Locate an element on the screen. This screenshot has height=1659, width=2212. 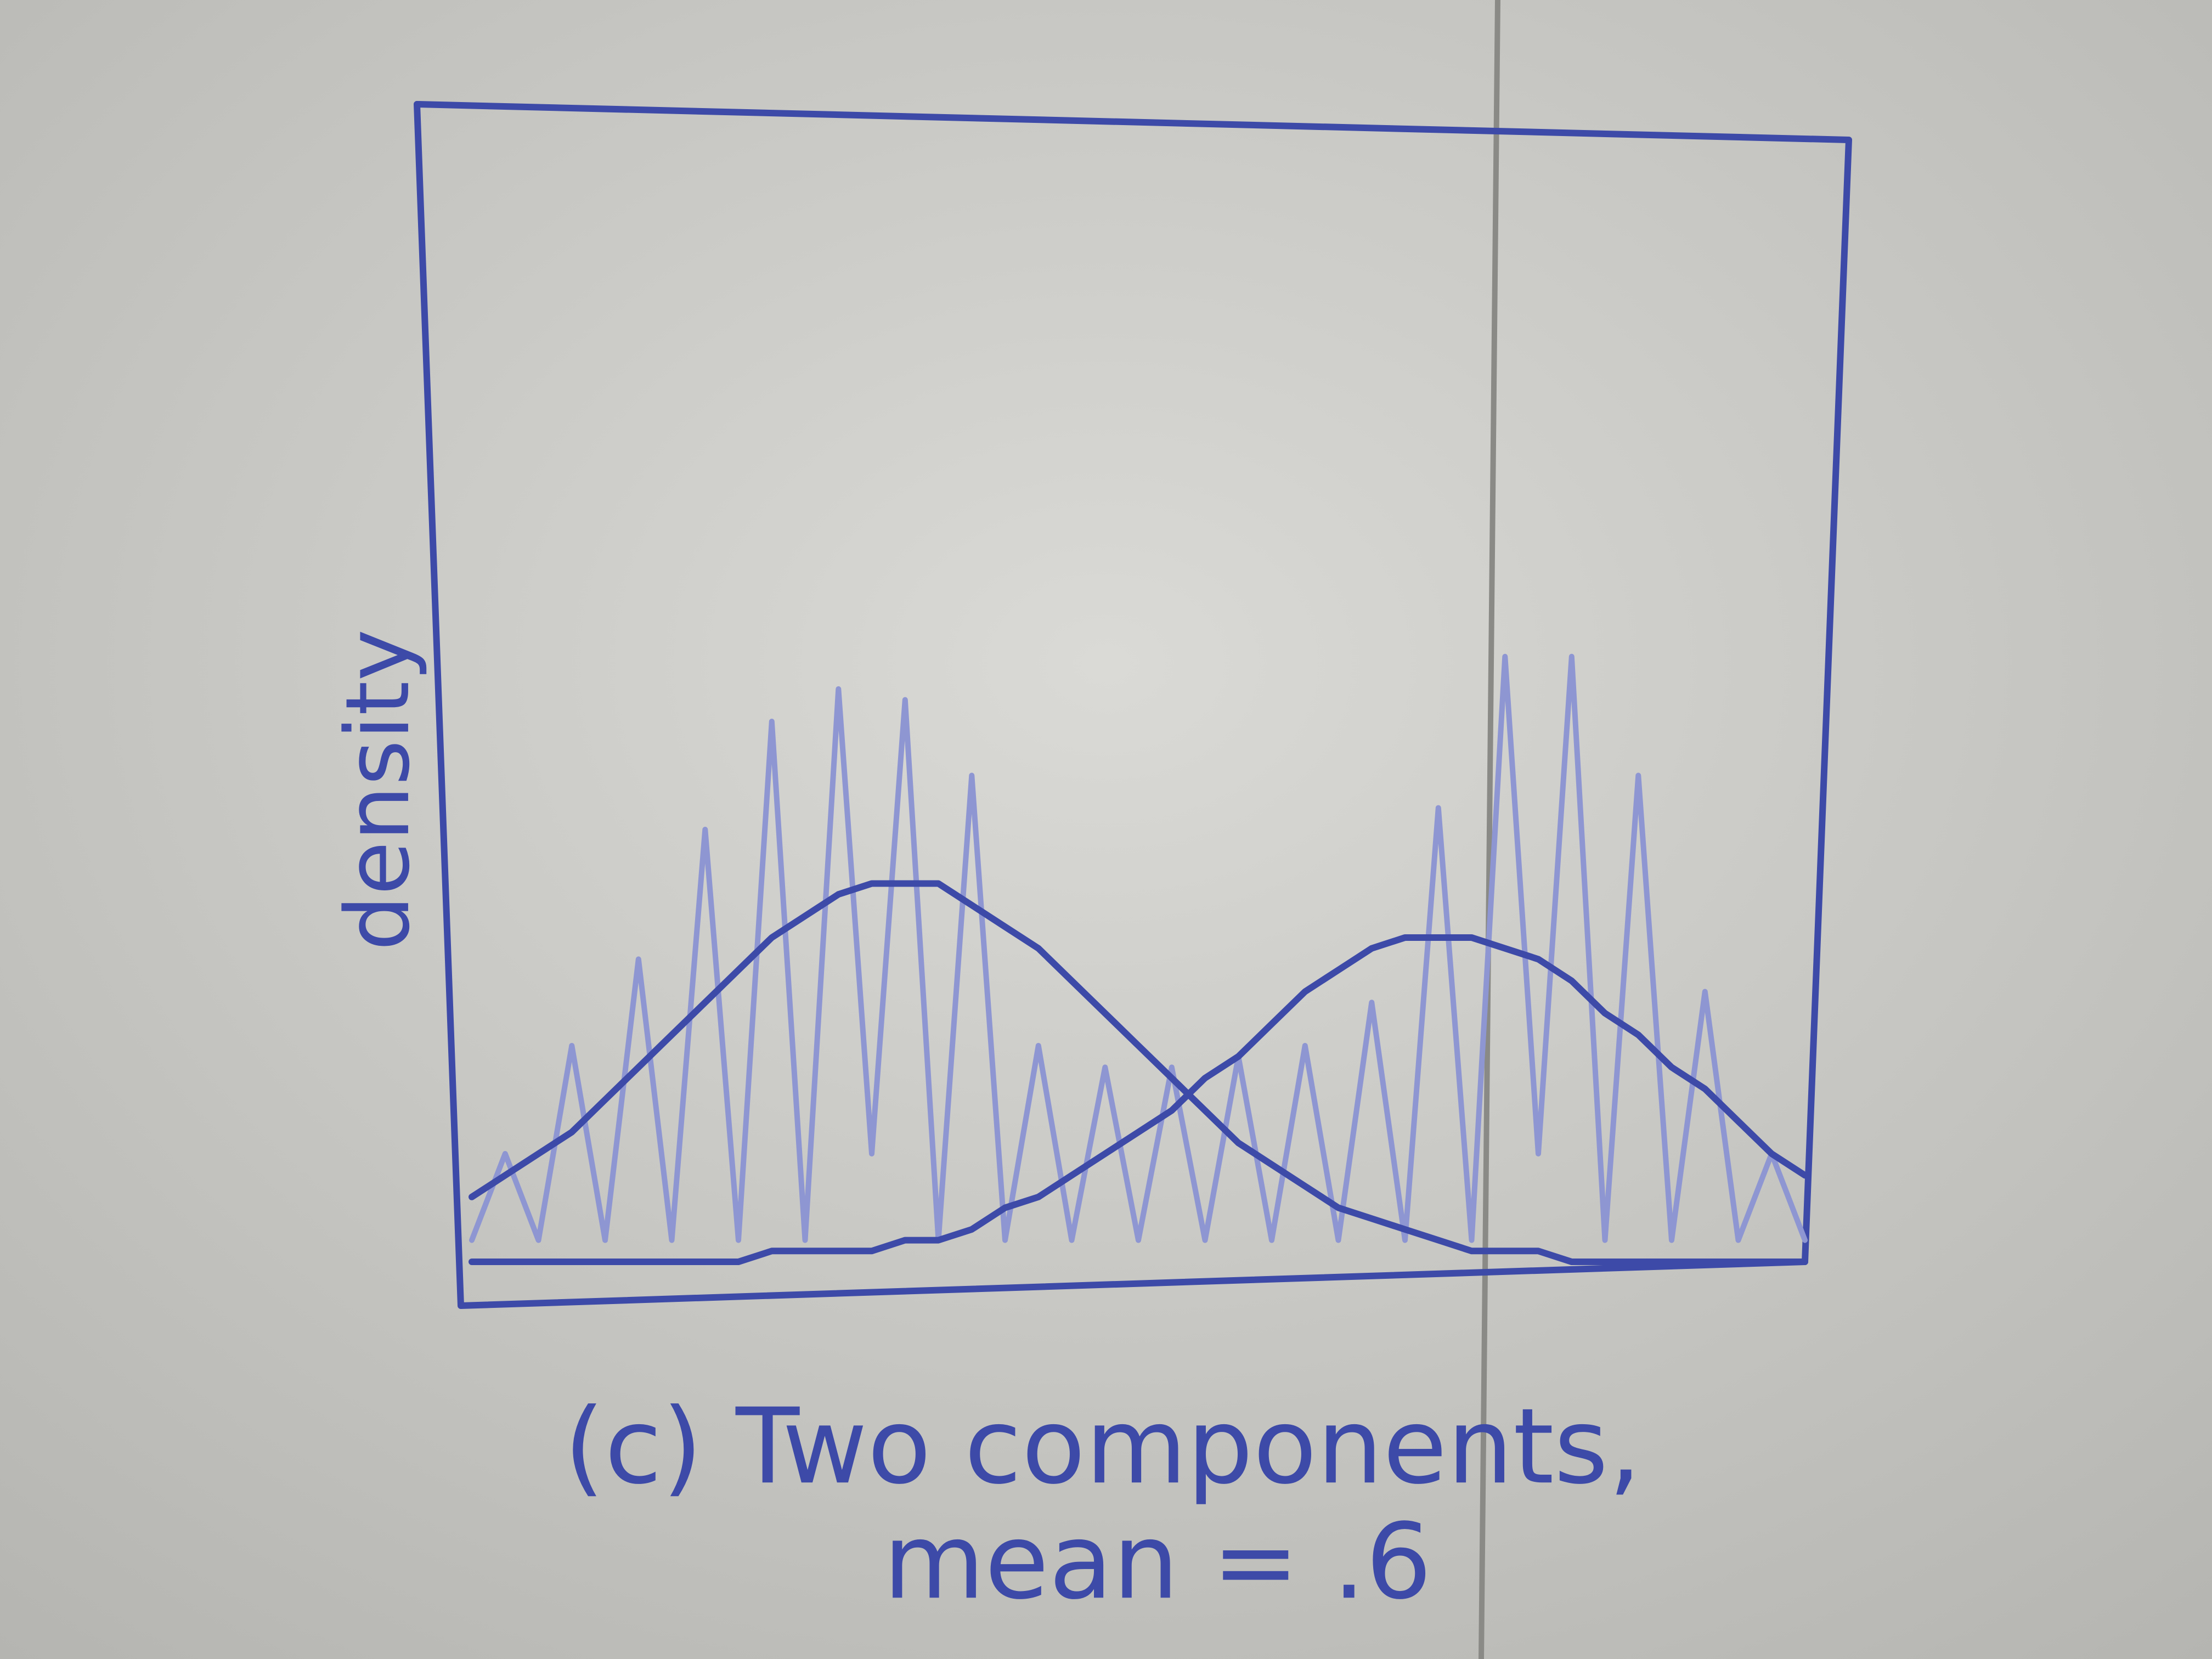
caption-line: mean = .6 is located at coordinates (1157, 1561).